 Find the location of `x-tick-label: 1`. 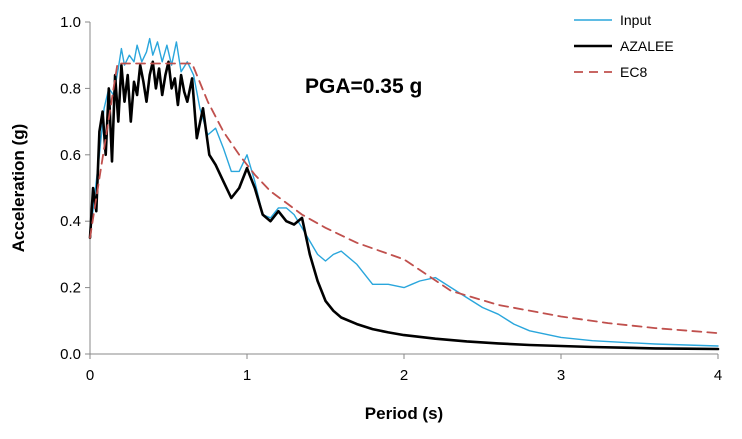

x-tick-label: 1 is located at coordinates (247, 375).